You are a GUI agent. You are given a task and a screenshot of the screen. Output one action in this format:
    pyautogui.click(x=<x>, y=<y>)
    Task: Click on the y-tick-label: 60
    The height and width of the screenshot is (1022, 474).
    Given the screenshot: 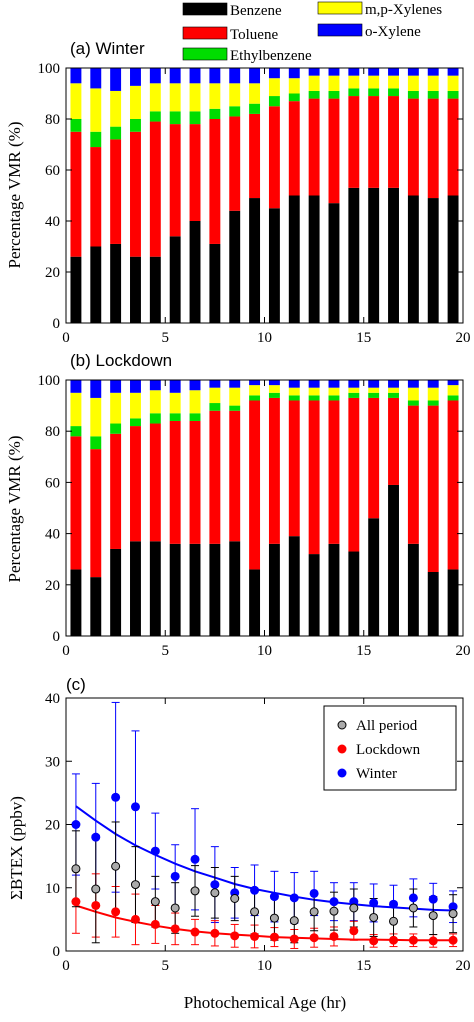 What is the action you would take?
    pyautogui.click(x=52, y=483)
    